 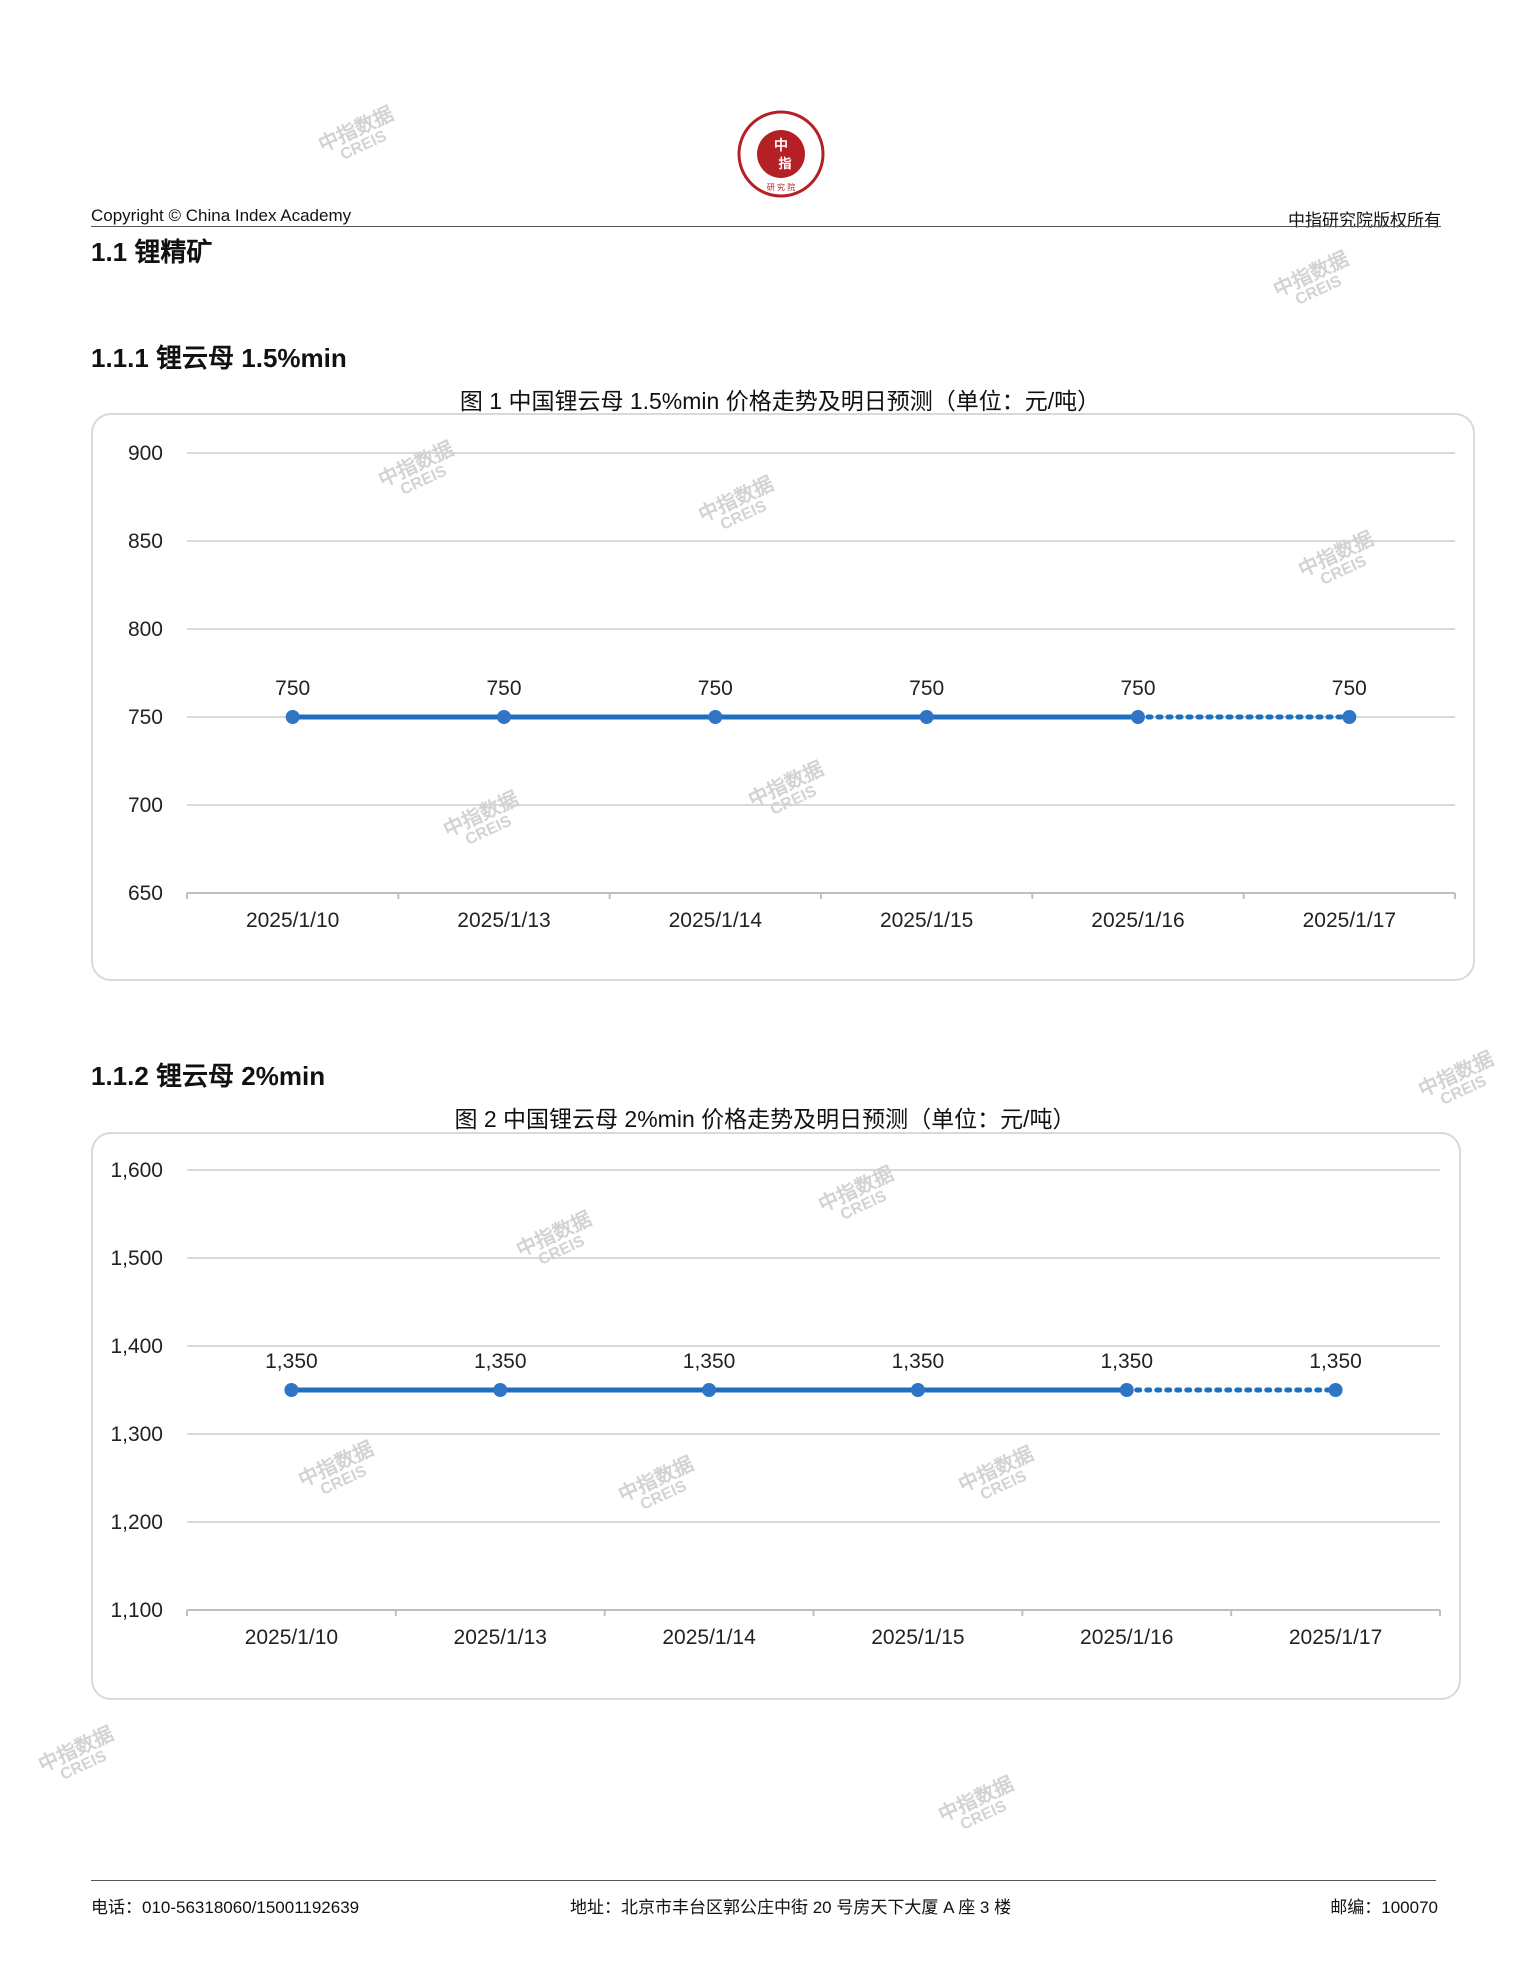 I want to click on footer-postcode: 邮编：100070, so click(x=1384, y=1907).